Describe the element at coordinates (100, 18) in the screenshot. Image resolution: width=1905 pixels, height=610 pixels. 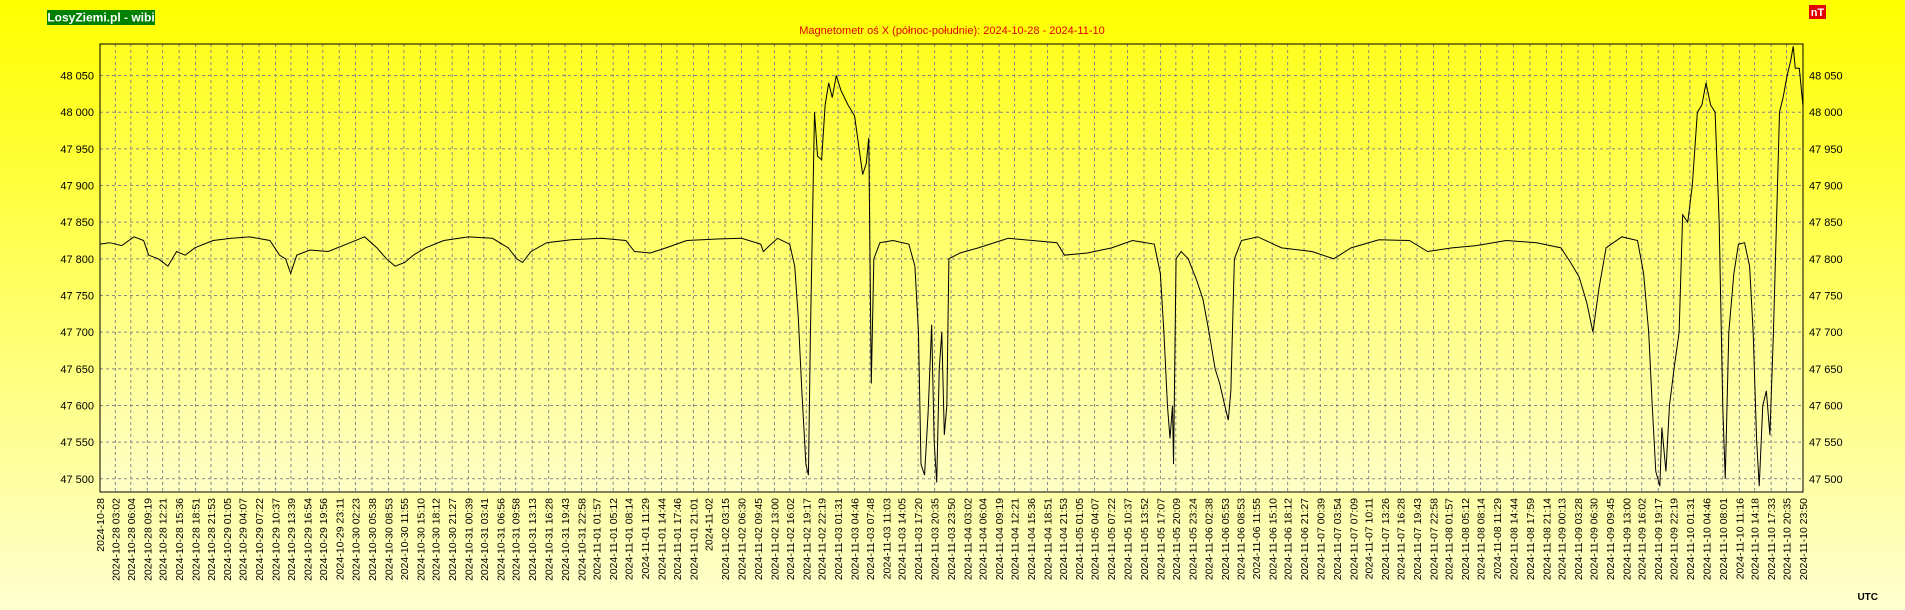
I see `brand: LosyZiemi.pl - wibi` at that location.